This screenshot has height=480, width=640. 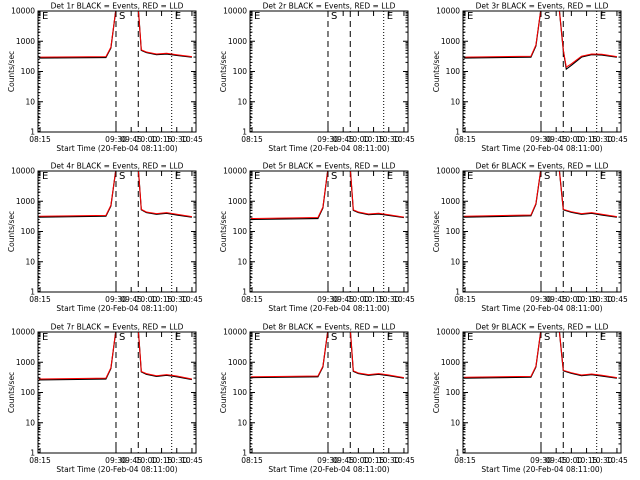 What do you see at coordinates (117, 6) in the screenshot?
I see `panel-title: Det 1r BLACK = Events, RED = LLD` at bounding box center [117, 6].